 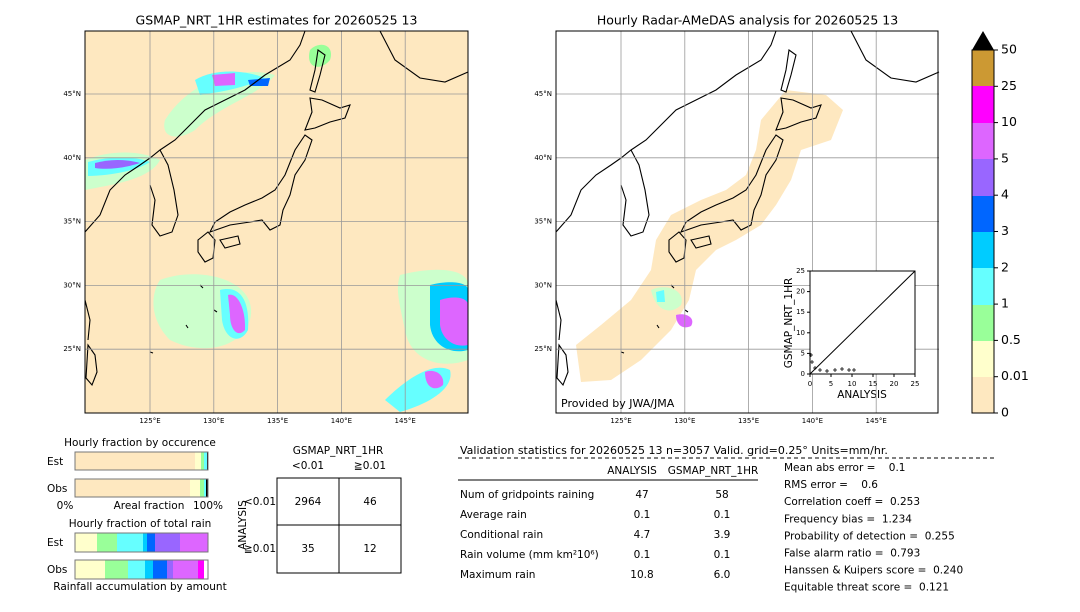 What do you see at coordinates (713, 471) in the screenshot?
I see `header: GSMAP_NRT_1HR` at bounding box center [713, 471].